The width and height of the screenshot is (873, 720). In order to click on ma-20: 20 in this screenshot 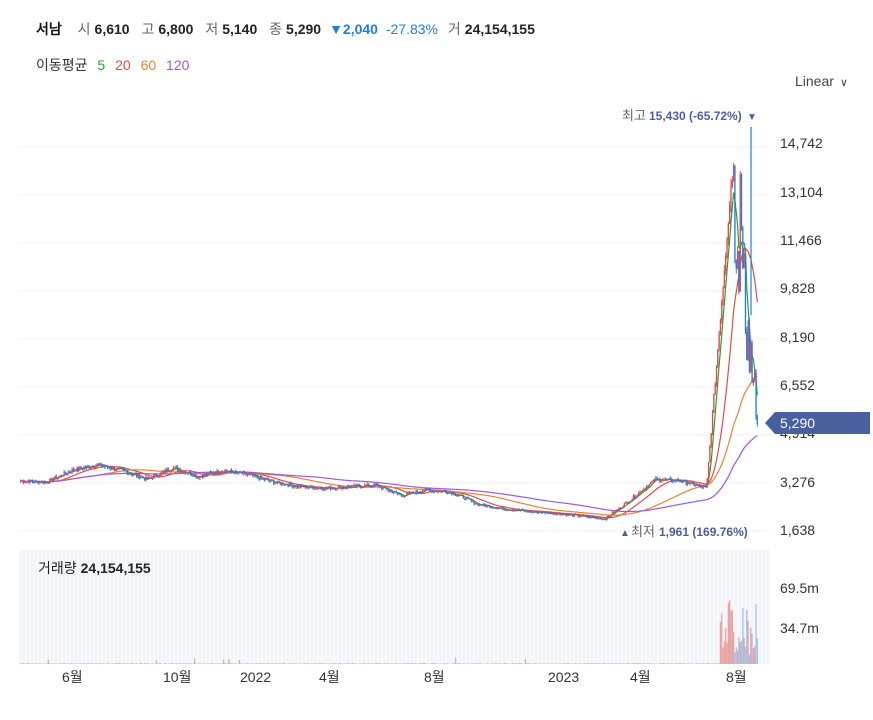, I will do `click(123, 65)`.